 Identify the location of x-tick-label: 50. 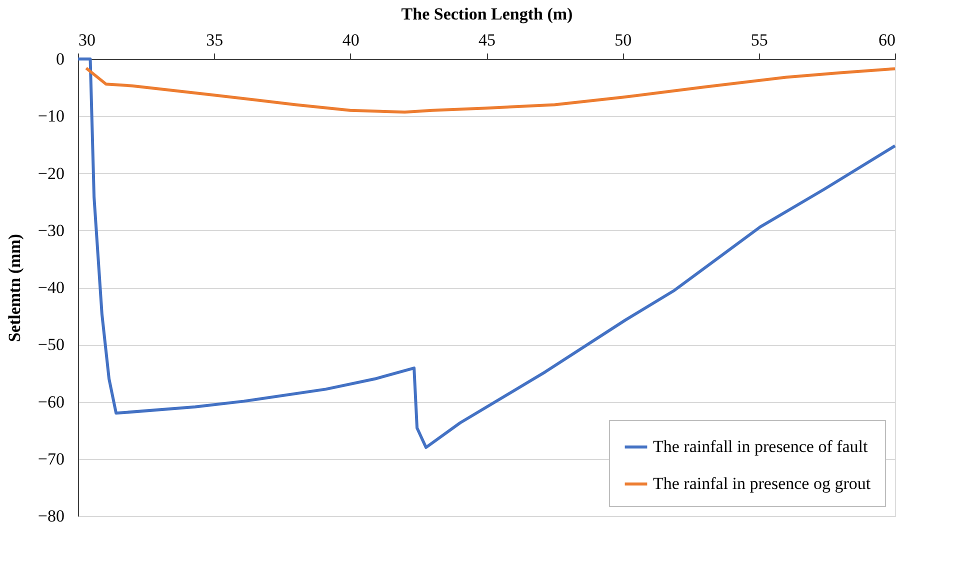
(623, 40).